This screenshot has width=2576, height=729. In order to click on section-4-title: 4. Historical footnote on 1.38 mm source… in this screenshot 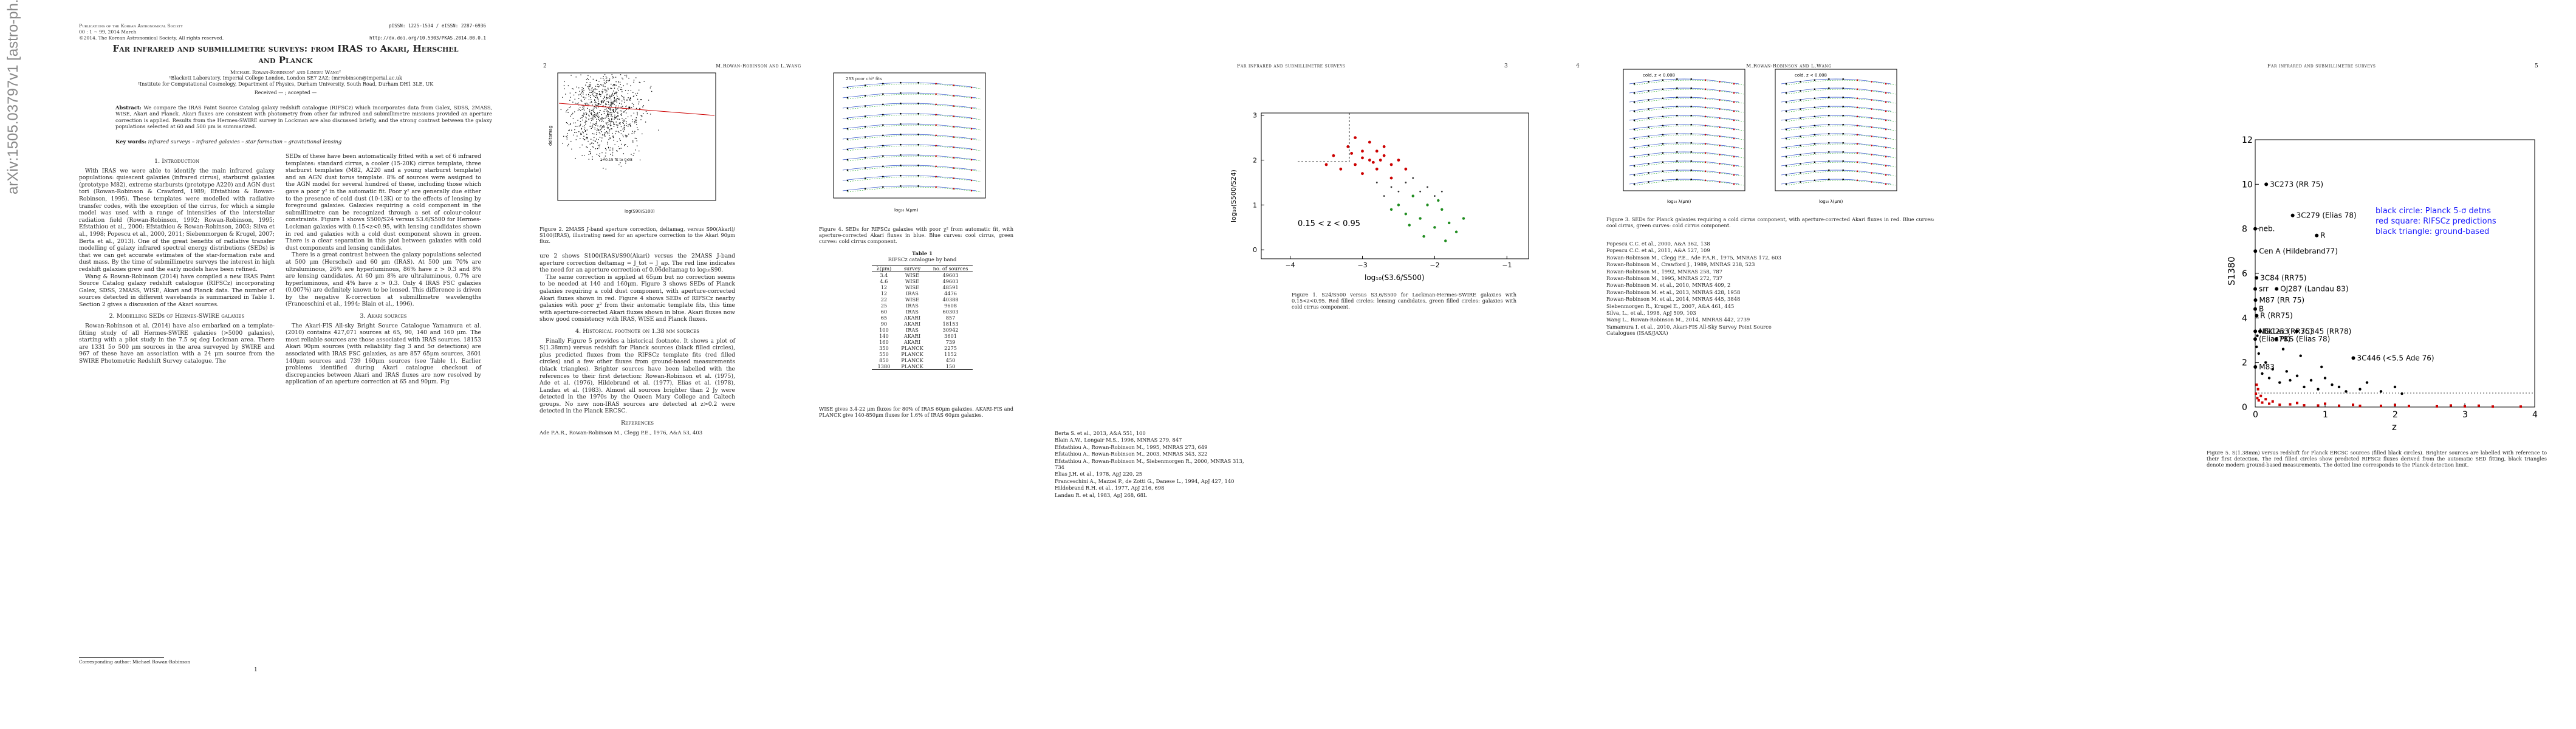, I will do `click(638, 331)`.